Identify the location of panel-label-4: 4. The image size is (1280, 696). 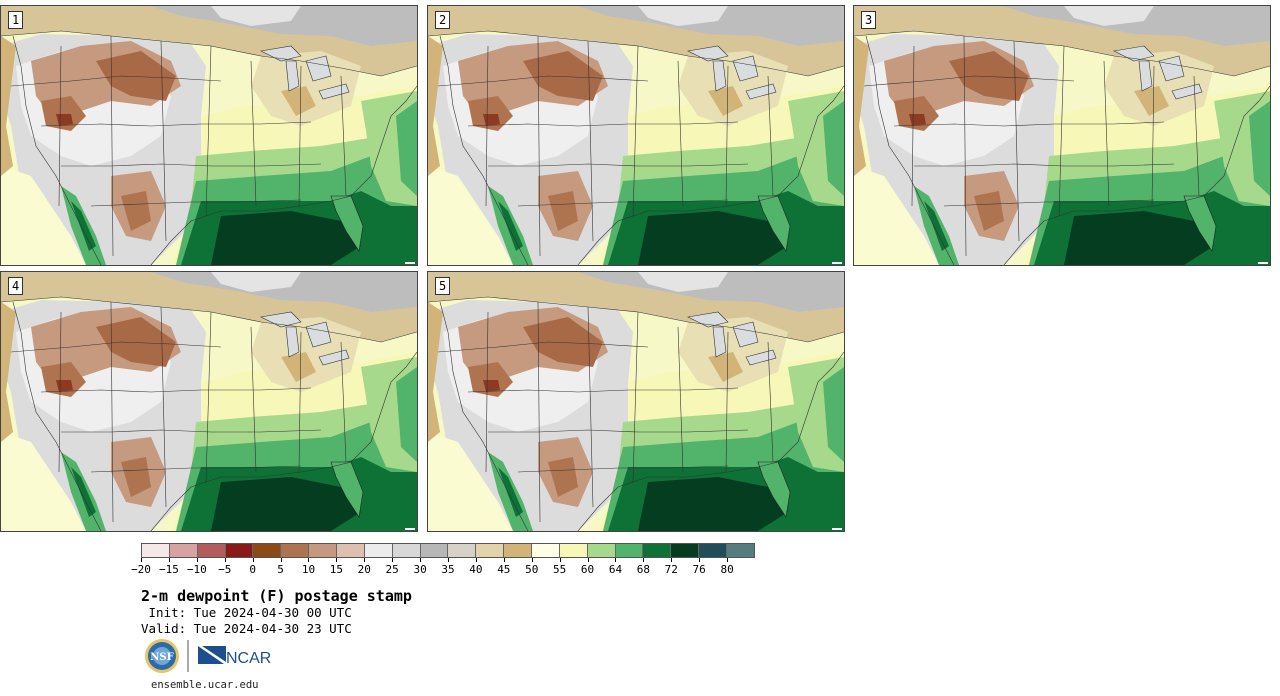
(16, 286).